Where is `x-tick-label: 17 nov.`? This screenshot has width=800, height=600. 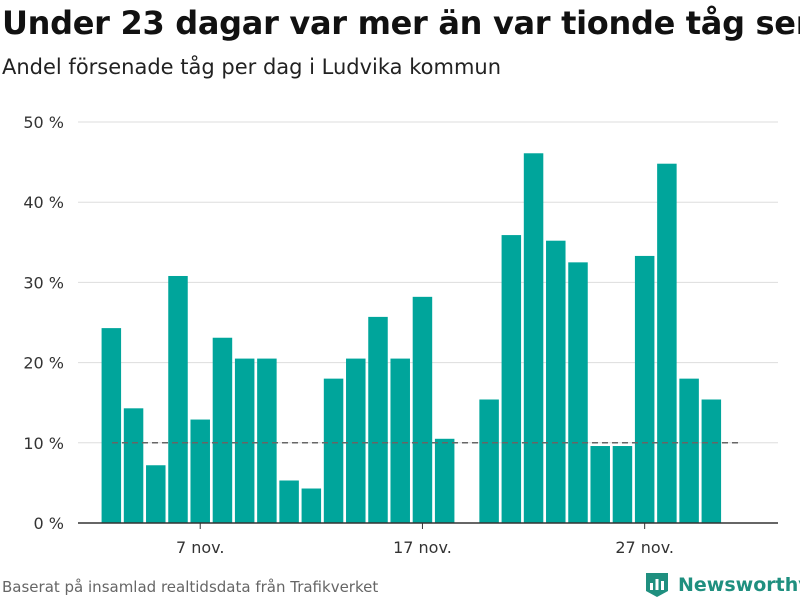
x-tick-label: 17 nov. is located at coordinates (422, 547).